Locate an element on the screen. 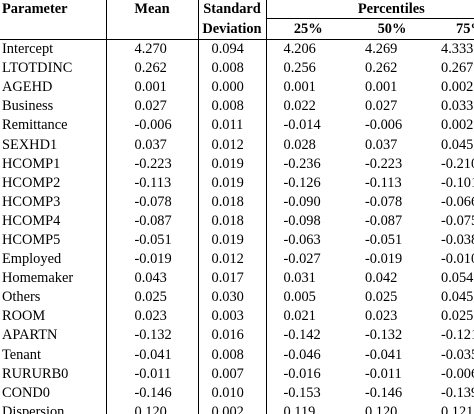  header-row-top: Parameter Mean Standard Percentiles is located at coordinates (237, 9).